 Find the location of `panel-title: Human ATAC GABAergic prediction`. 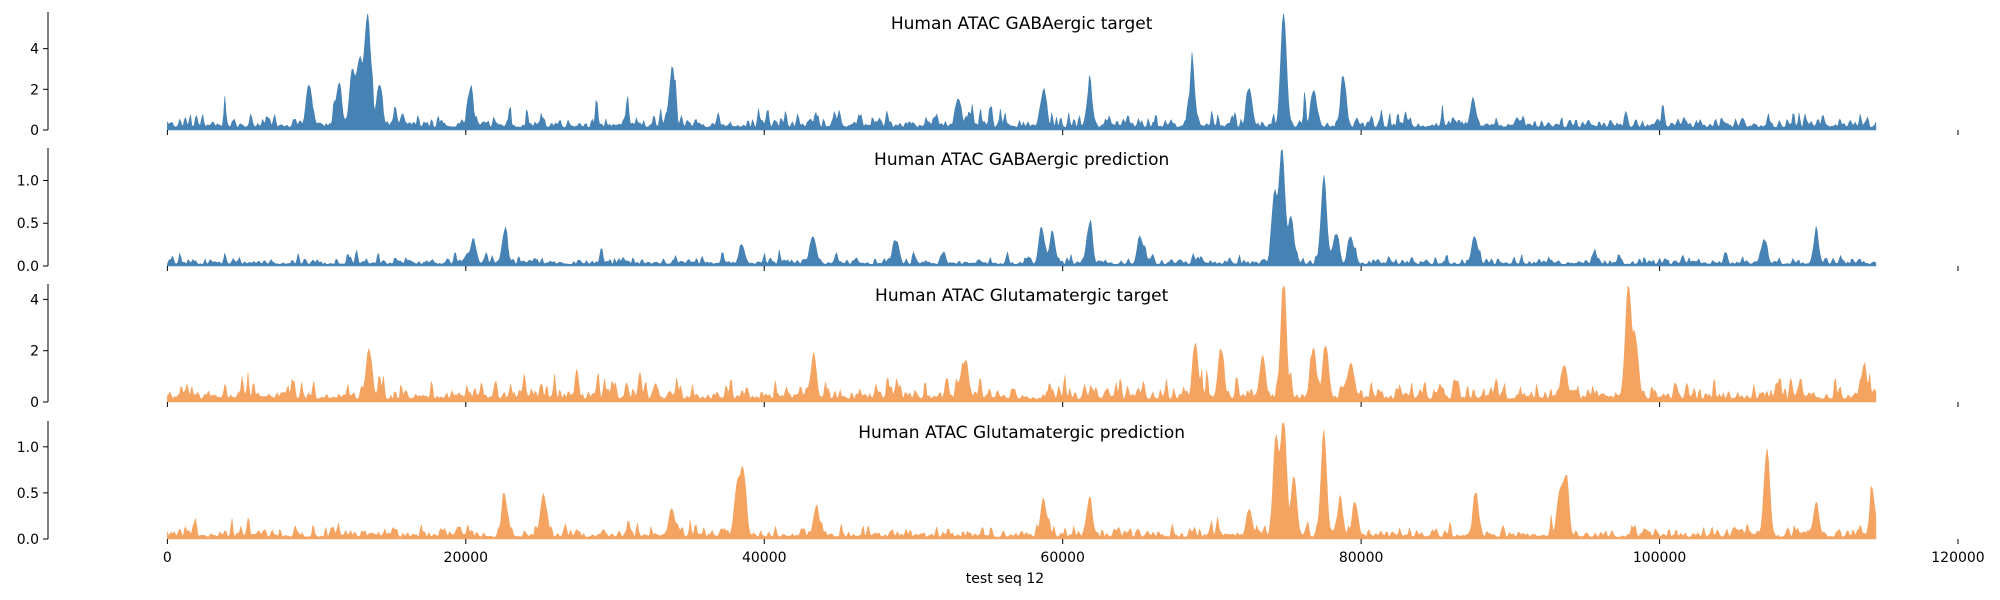

panel-title: Human ATAC GABAergic prediction is located at coordinates (1021, 160).